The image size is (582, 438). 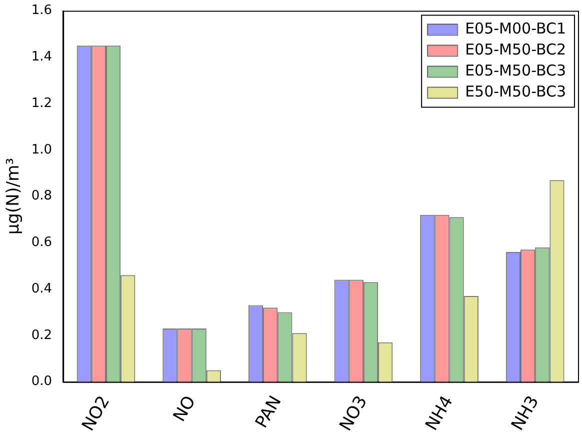 I want to click on y-tick-label: 0.0, so click(x=41, y=382).